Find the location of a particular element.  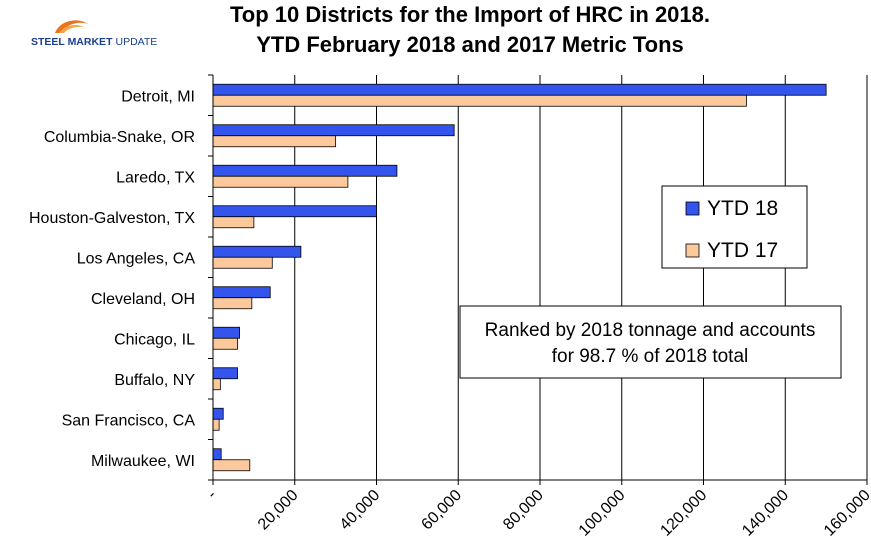

x-tick-label: 160,000 is located at coordinates (846, 513).